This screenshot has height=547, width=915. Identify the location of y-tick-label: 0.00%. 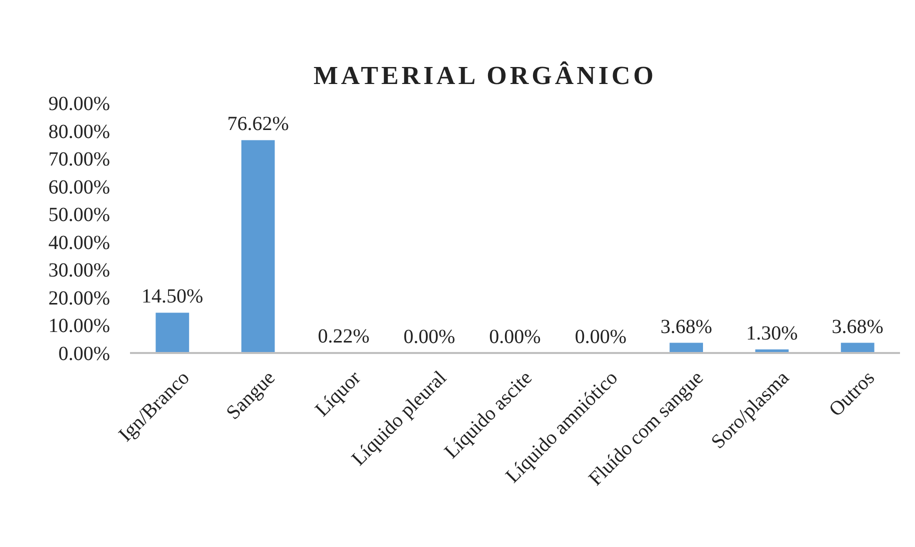
(84, 354).